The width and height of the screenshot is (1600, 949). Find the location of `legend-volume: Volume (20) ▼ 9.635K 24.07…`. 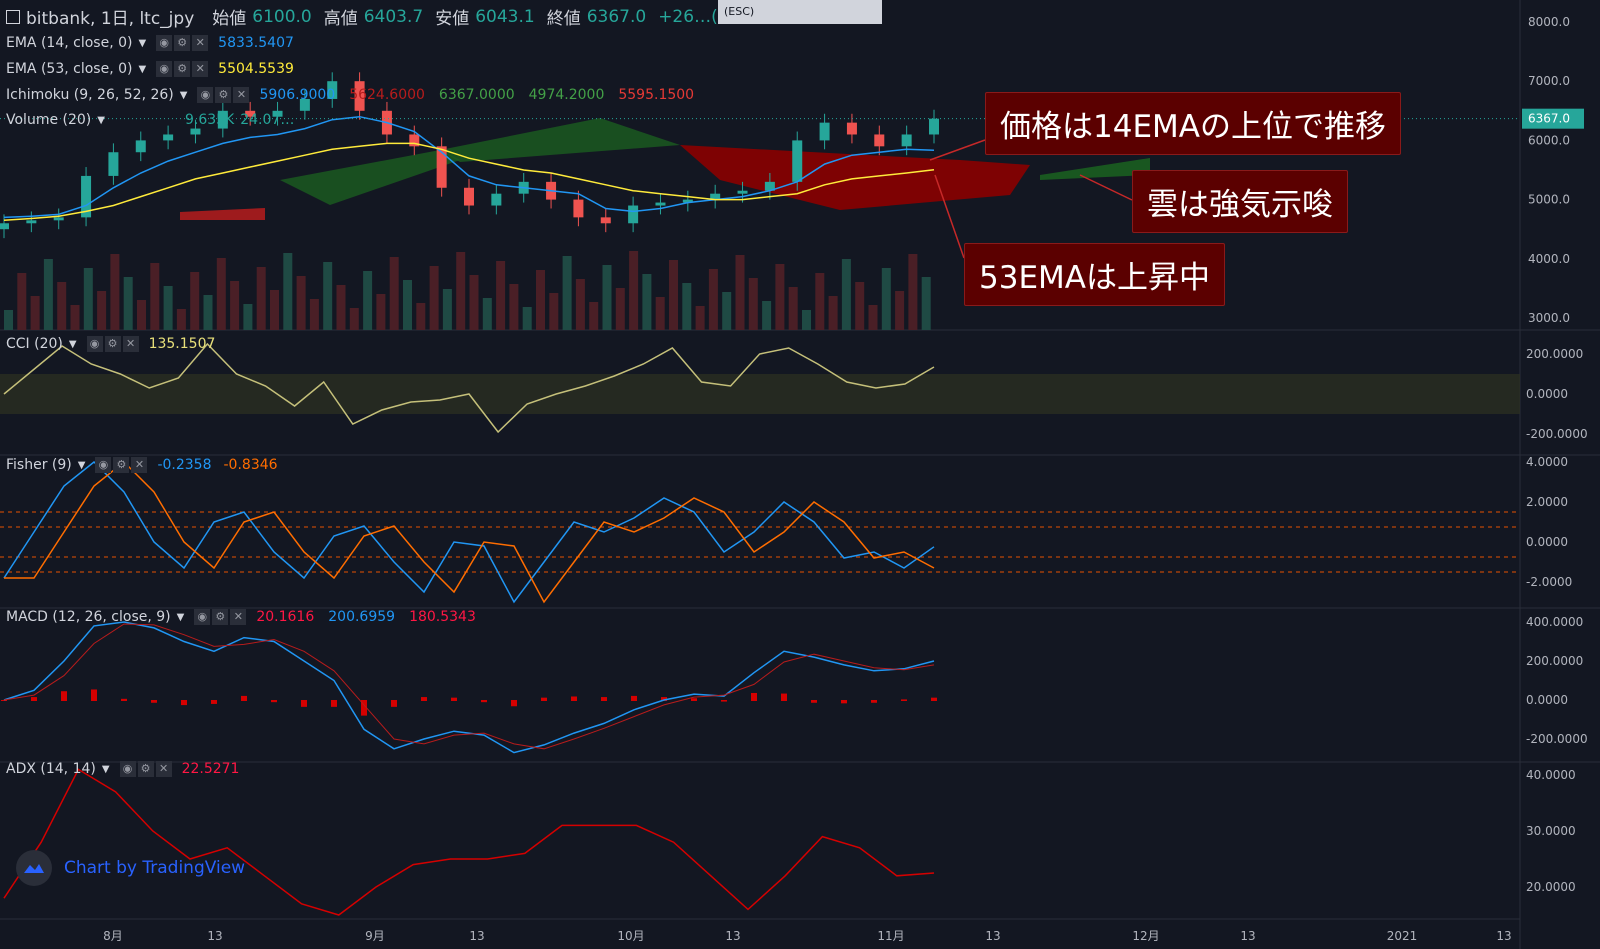

legend-volume: Volume (20) ▼ 9.635K 24.07… is located at coordinates (150, 120).